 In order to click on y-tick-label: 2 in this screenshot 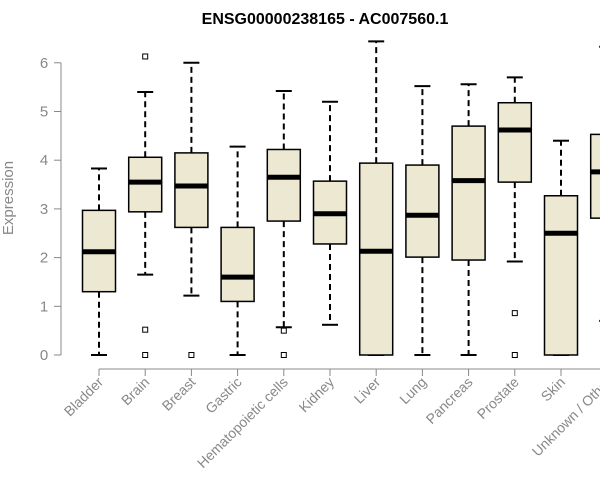, I will do `click(44, 258)`.